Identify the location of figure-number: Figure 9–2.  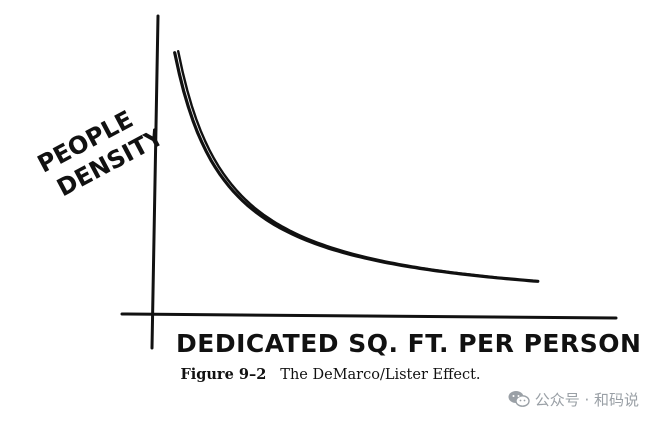
(223, 374).